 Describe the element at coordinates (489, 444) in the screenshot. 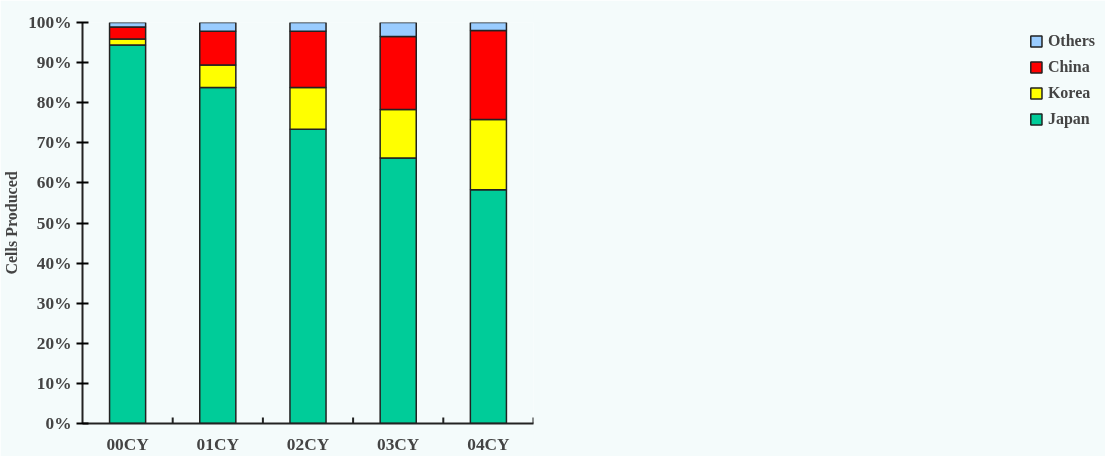

I see `x-tick-label: 04CY` at that location.